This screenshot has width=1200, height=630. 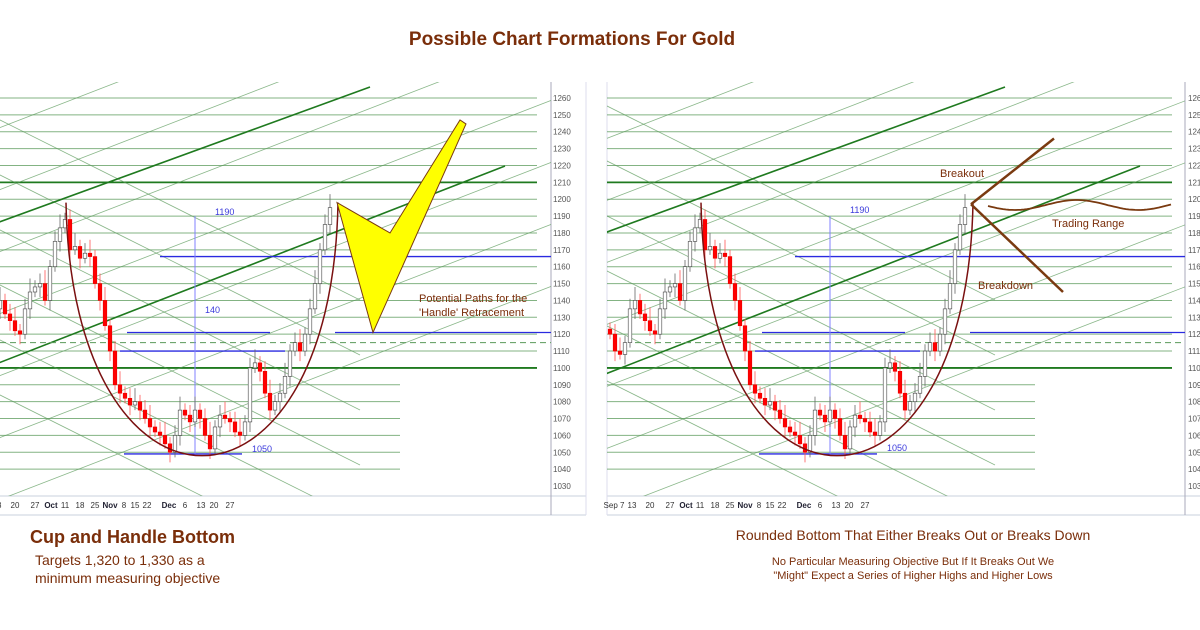 What do you see at coordinates (1194, 284) in the screenshot?
I see `y-tick-label: 1150` at bounding box center [1194, 284].